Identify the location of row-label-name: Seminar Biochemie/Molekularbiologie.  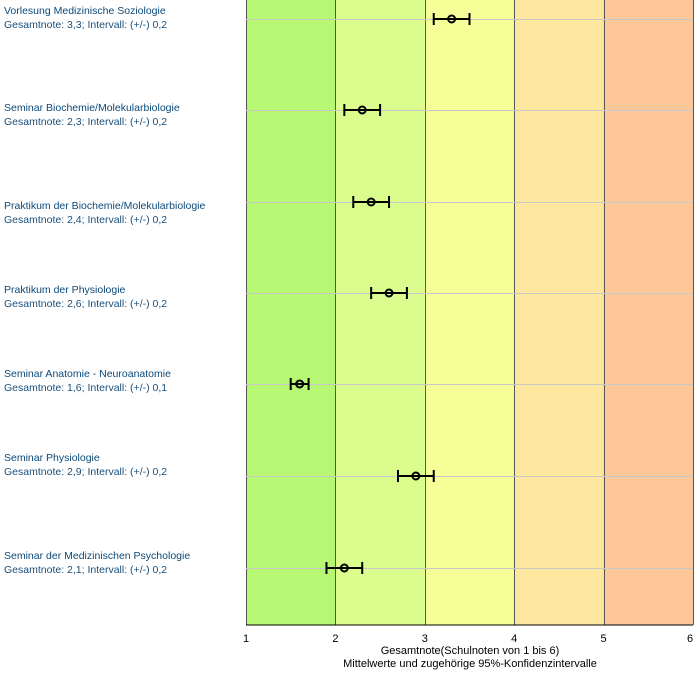
(92, 108).